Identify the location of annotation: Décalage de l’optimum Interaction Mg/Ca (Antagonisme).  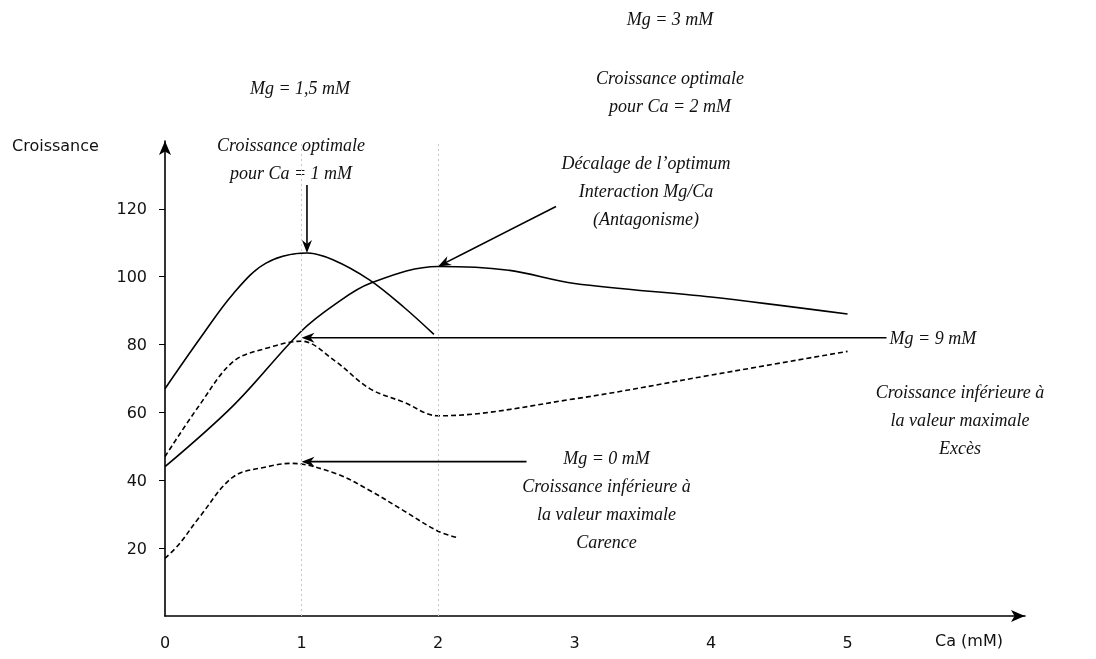
(645, 191).